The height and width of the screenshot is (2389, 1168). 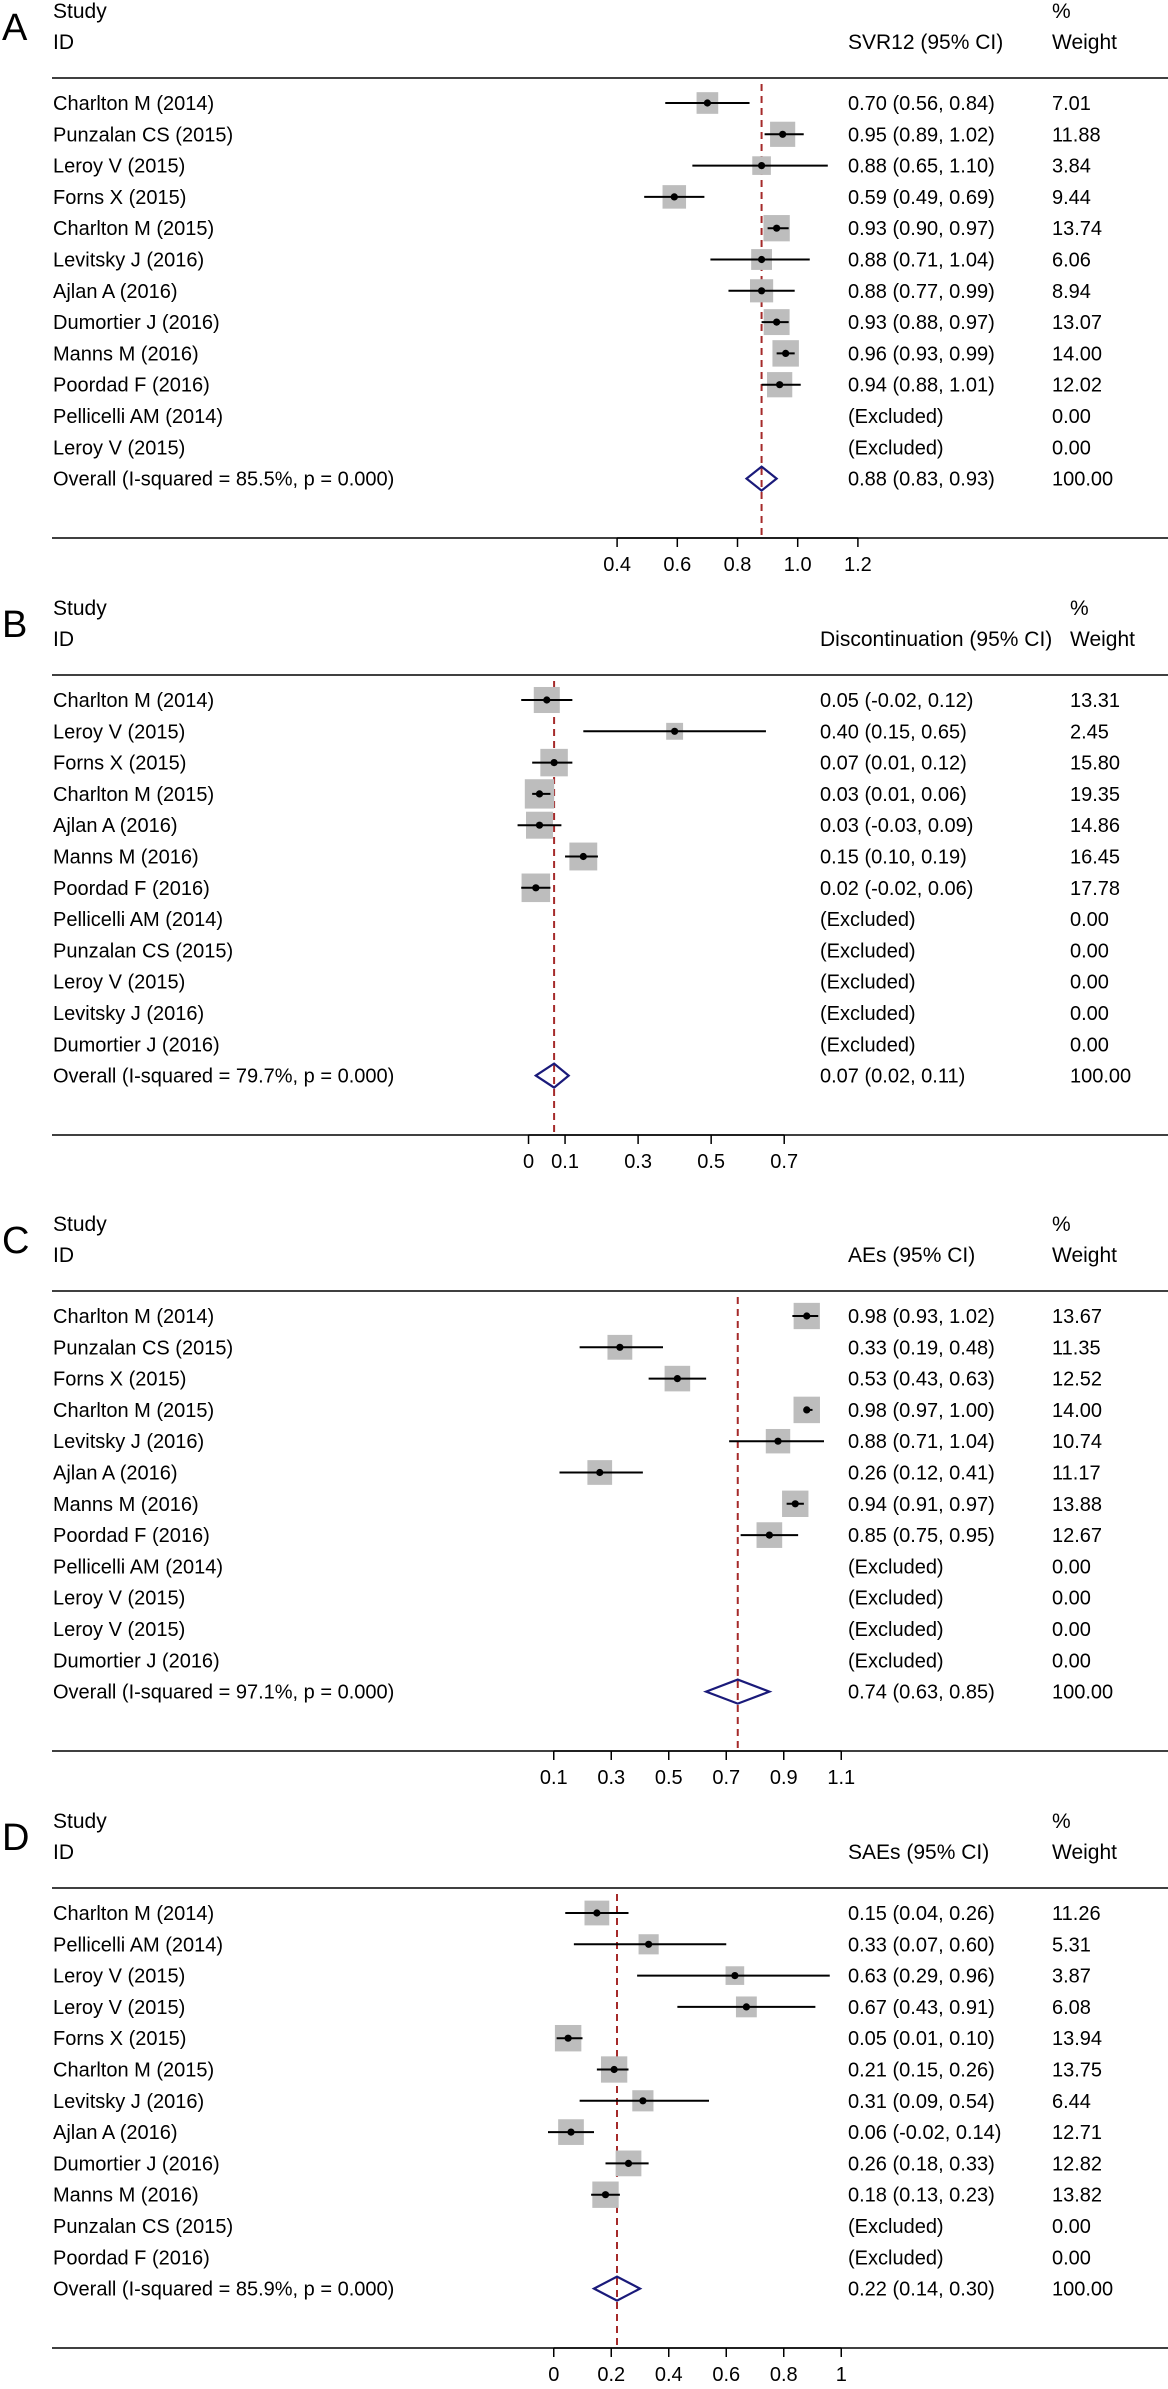 I want to click on study-estimate-text: 0.53 (0.43, 0.63), so click(x=921, y=1380).